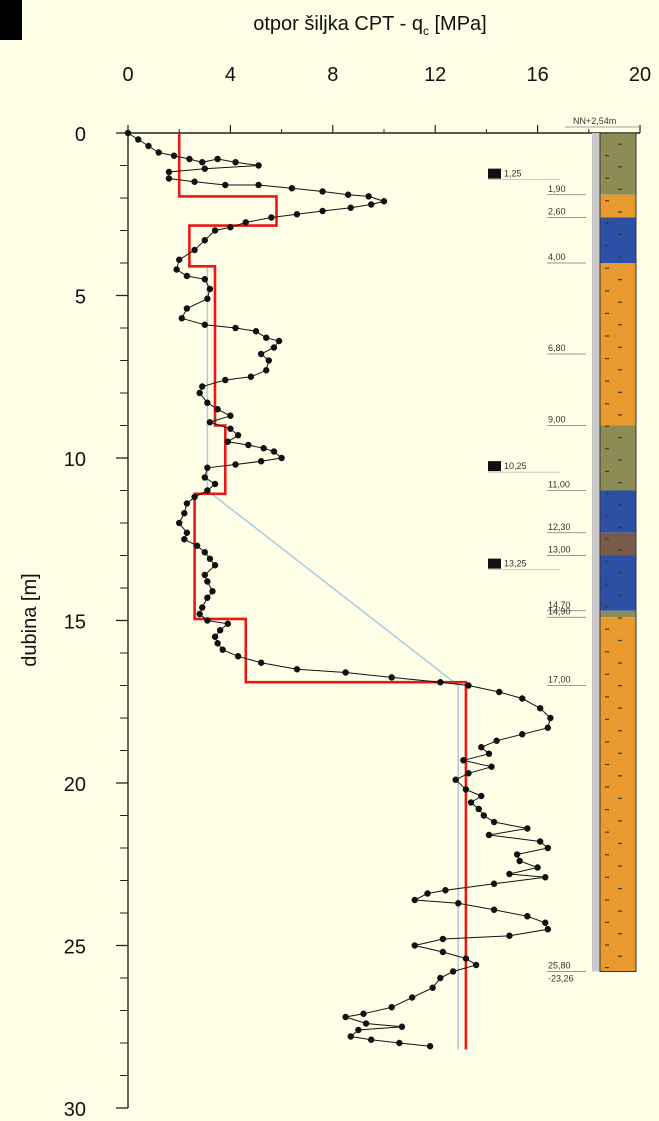  Describe the element at coordinates (537, 75) in the screenshot. I see `x-tick-label: 16` at that location.